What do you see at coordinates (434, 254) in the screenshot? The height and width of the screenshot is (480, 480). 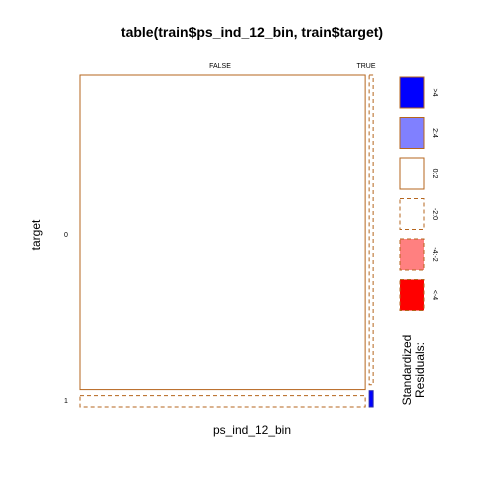 I see `legend-label-4: -4:-2` at bounding box center [434, 254].